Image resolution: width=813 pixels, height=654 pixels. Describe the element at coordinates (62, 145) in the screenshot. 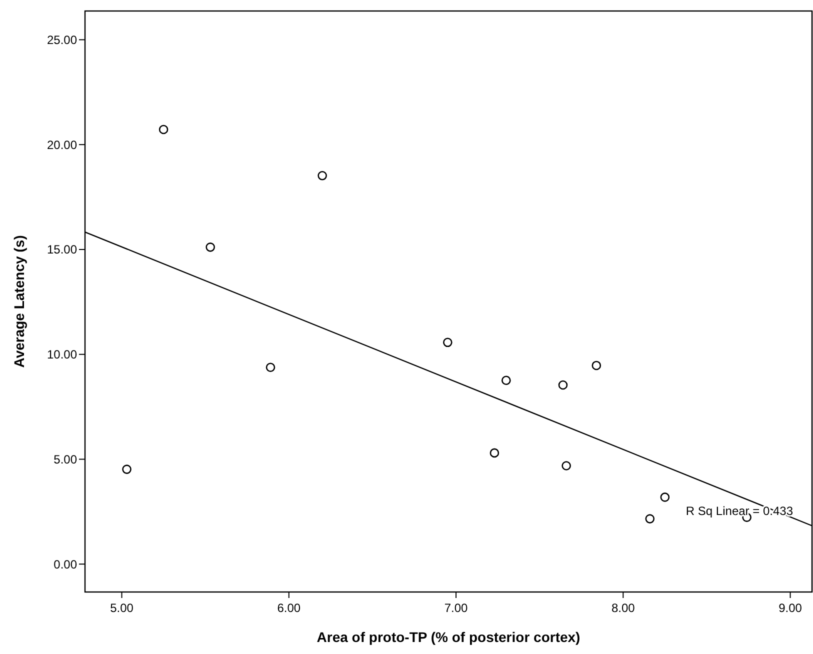

I see `y-tick-label: 20.00` at that location.